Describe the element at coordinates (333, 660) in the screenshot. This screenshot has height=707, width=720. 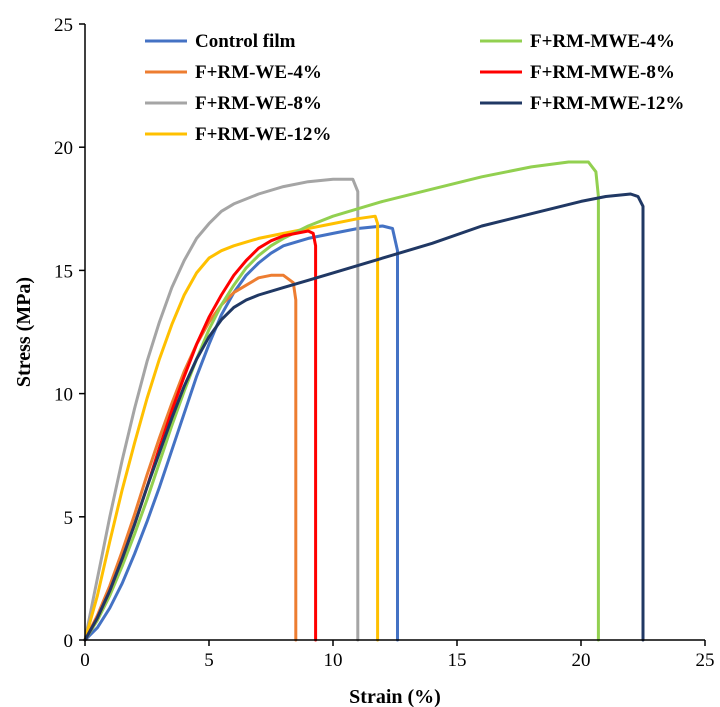
I see `x-tick-label: 10` at that location.